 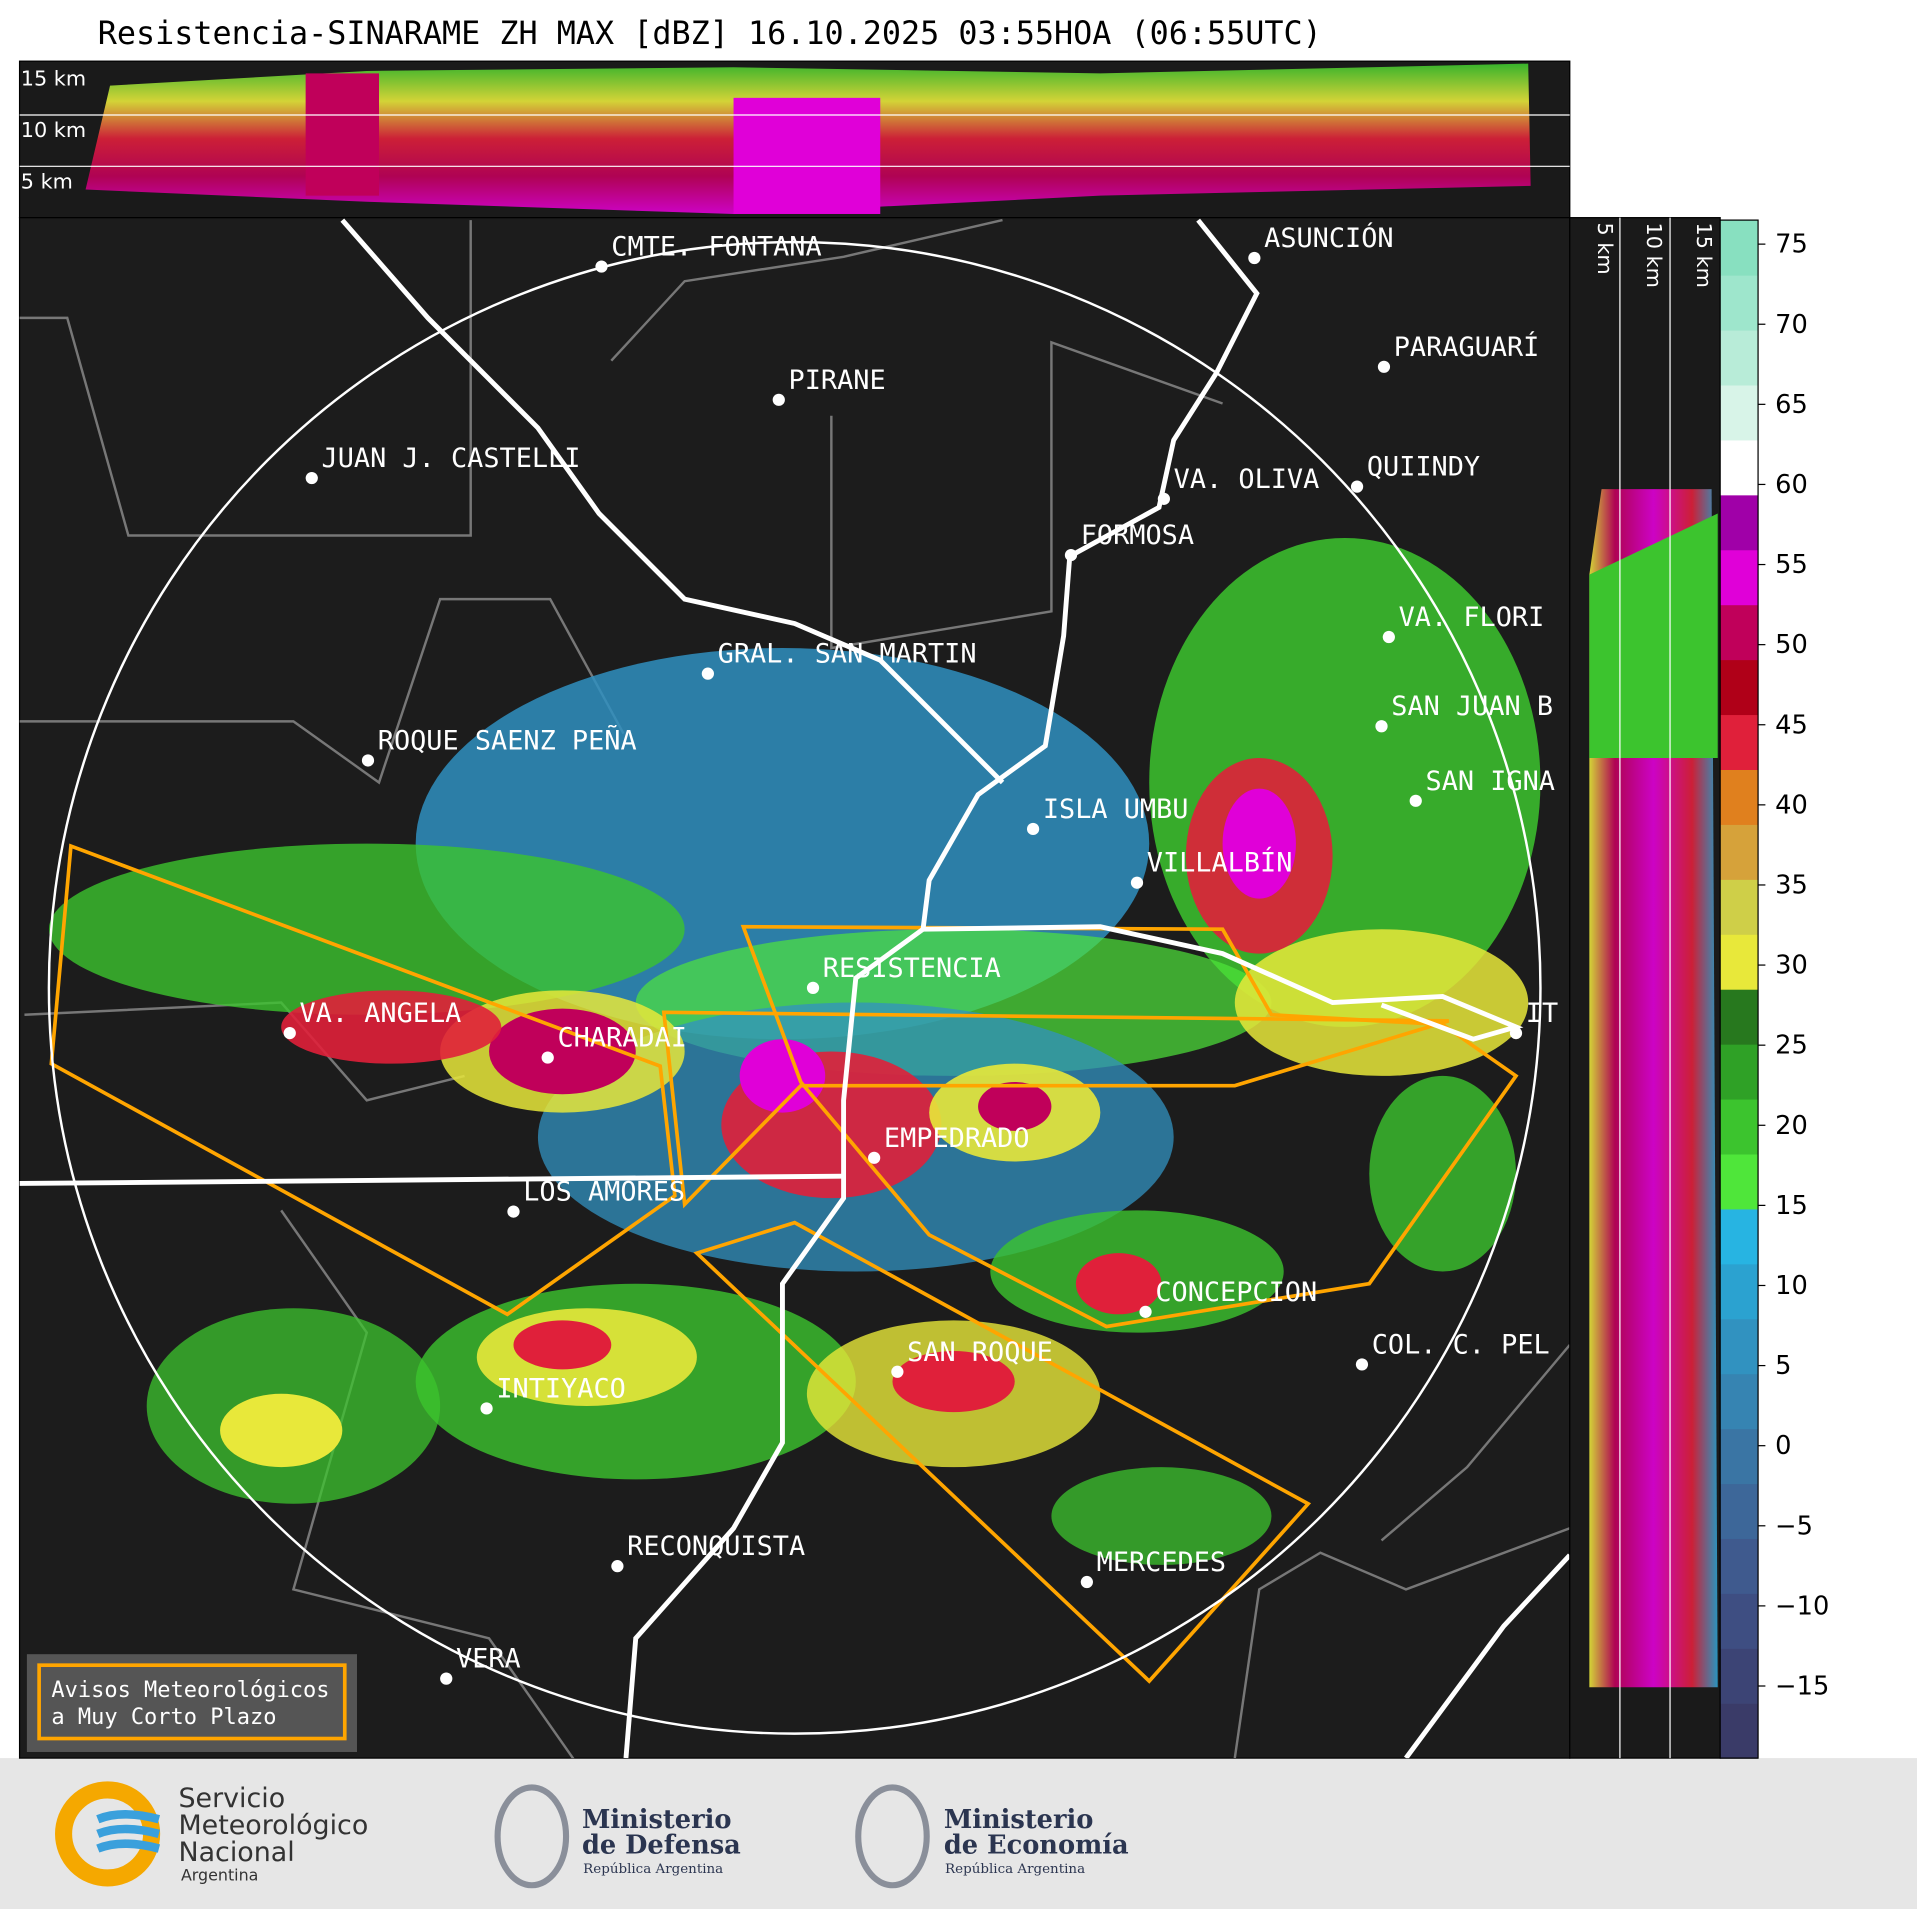 I want to click on city-label: COL. C. PEL, so click(x=1461, y=1344).